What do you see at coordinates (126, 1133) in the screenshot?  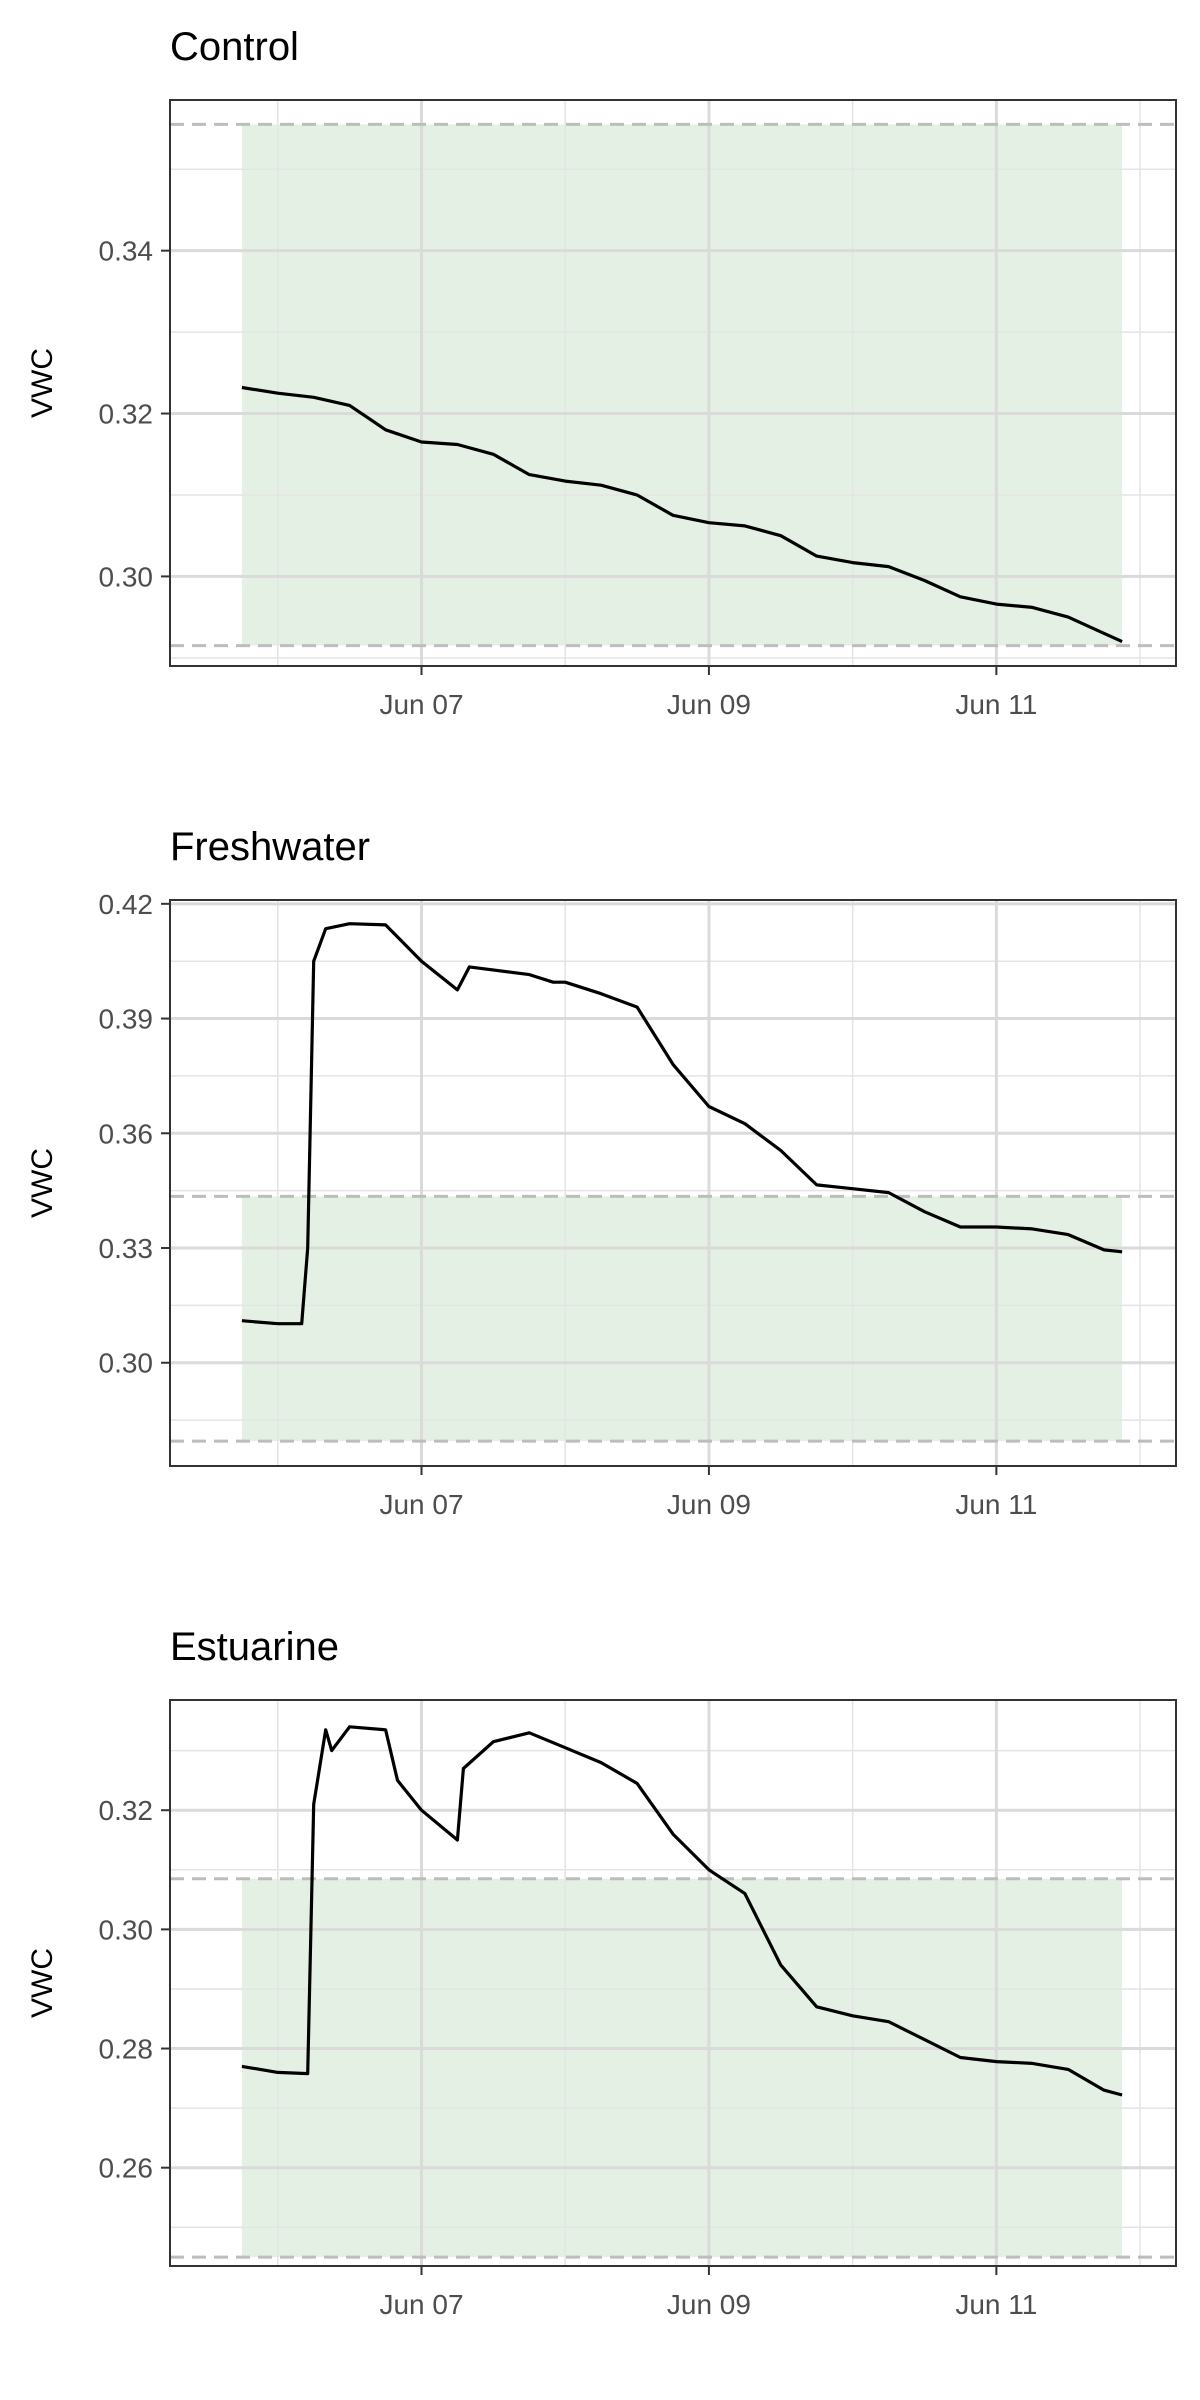 I see `y-tick-label: 0.36` at bounding box center [126, 1133].